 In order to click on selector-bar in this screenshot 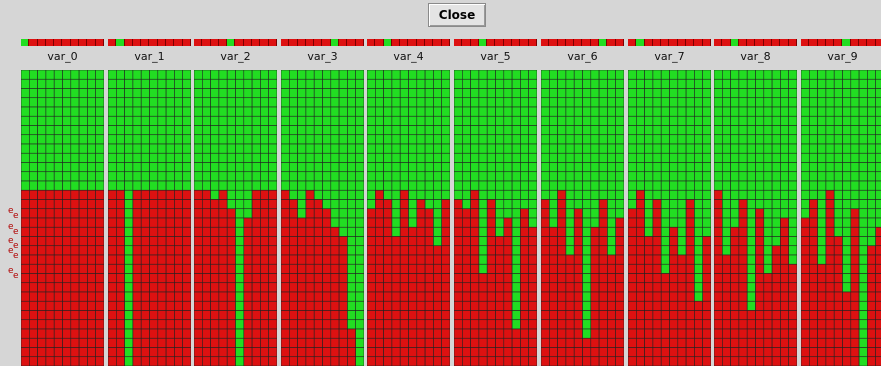, I will do `click(755, 42)`.